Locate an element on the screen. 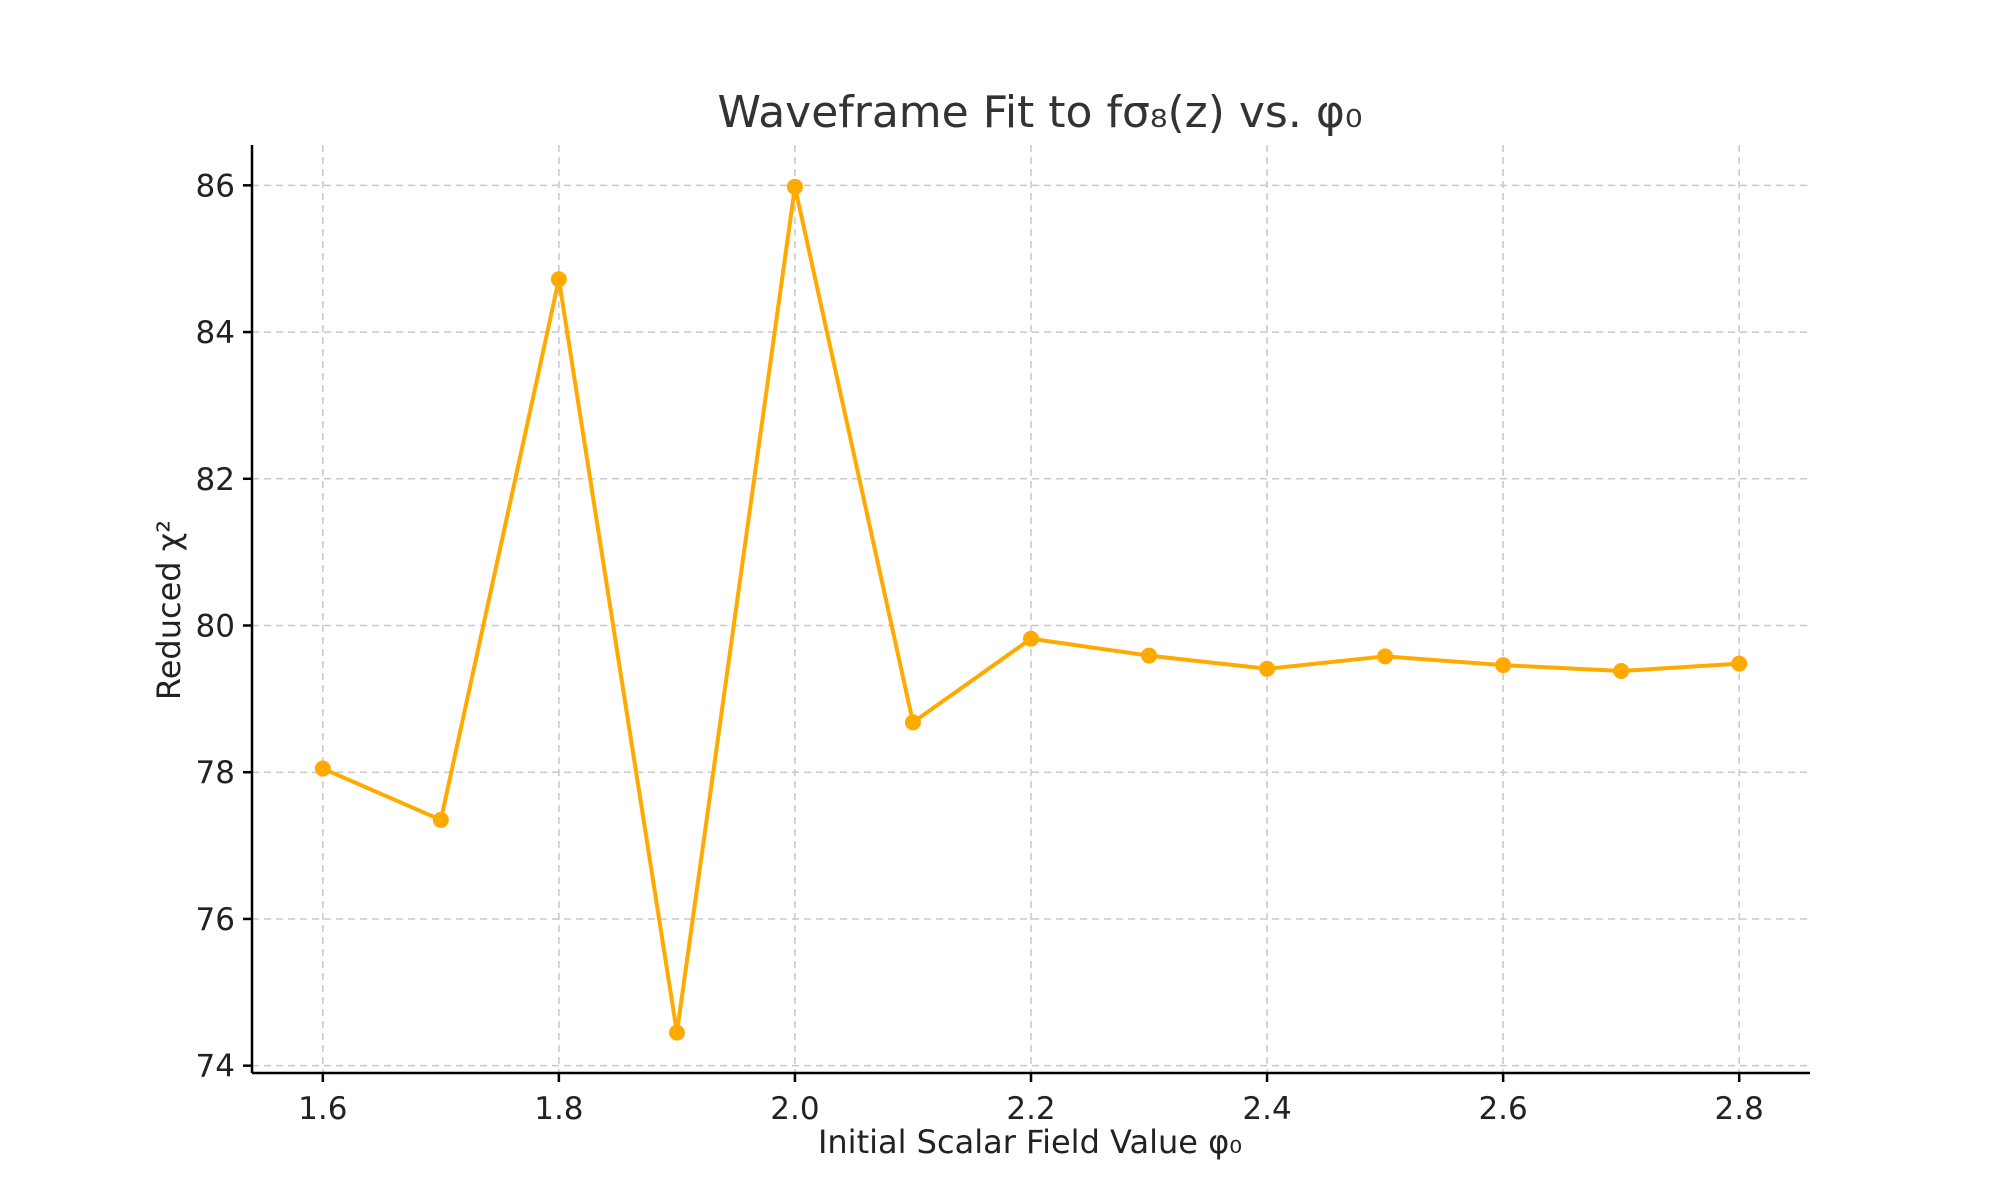 The width and height of the screenshot is (2000, 1200). y-axis-label: Reduced χ² is located at coordinates (169, 610).